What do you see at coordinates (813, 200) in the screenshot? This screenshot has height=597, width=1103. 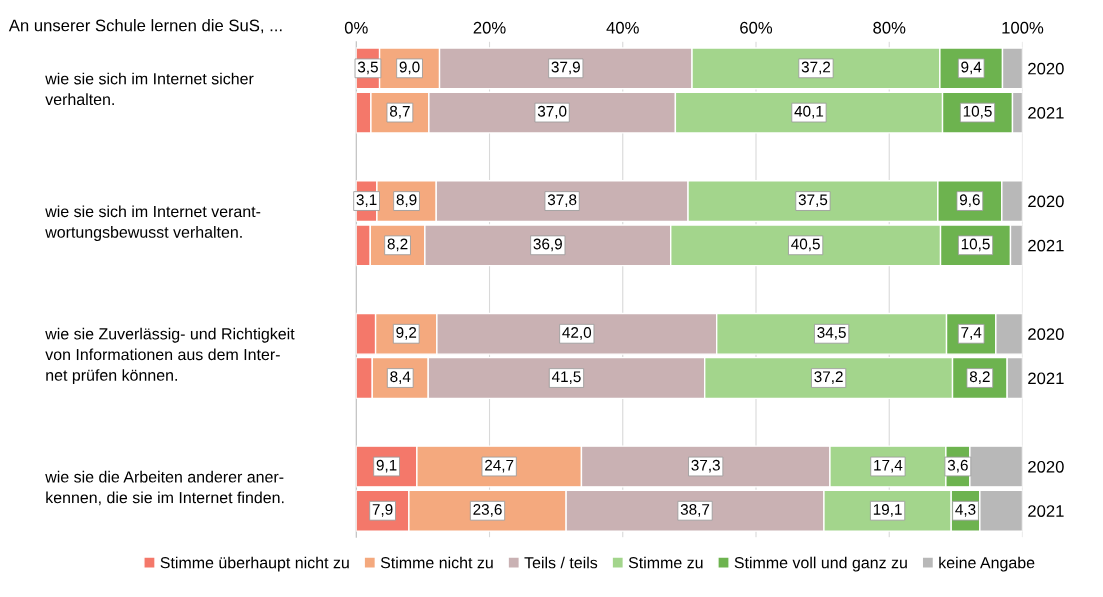 I see `data-label: 37,5` at bounding box center [813, 200].